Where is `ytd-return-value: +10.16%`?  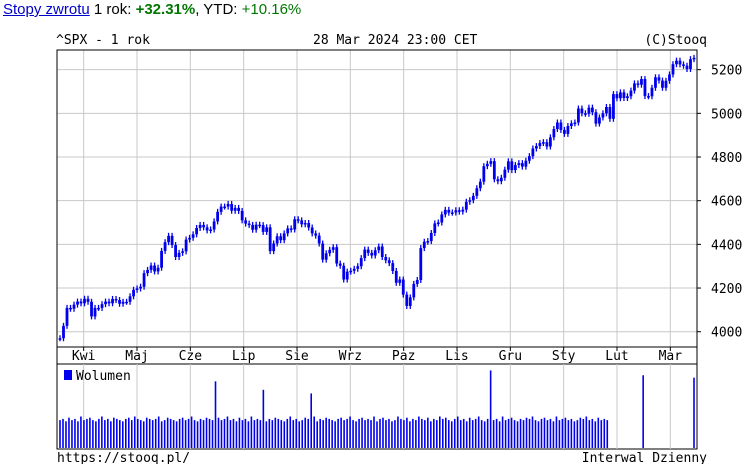
ytd-return-value: +10.16% is located at coordinates (271, 9).